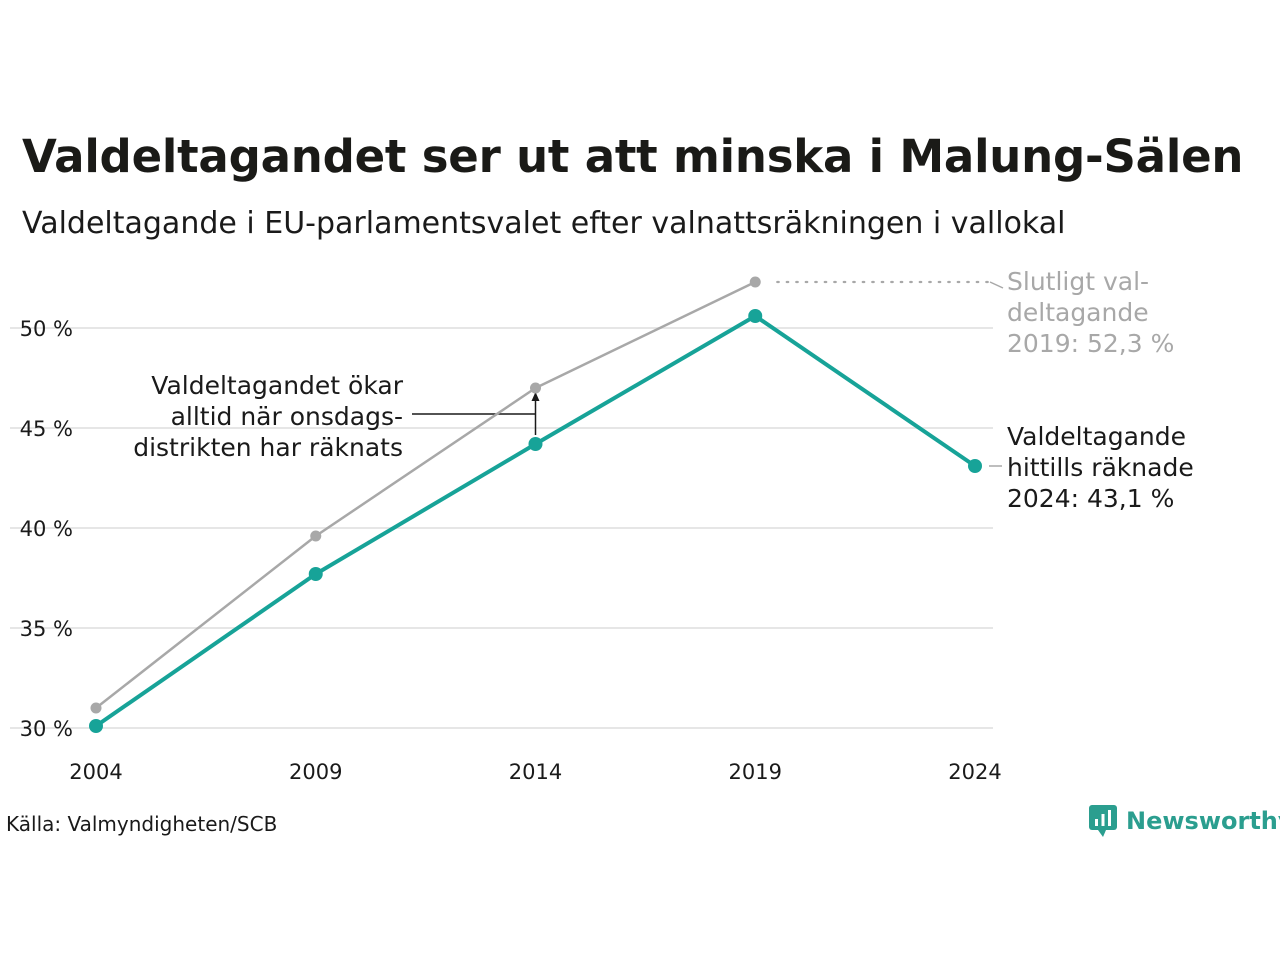 The width and height of the screenshot is (1280, 960). Describe the element at coordinates (46, 429) in the screenshot. I see `y-tick-label-45: 45 %` at that location.